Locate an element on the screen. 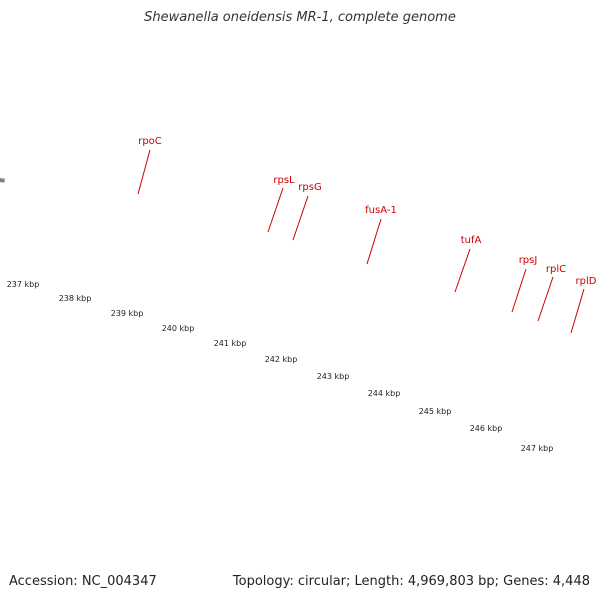 The width and height of the screenshot is (600, 600). scale-label: 245 kbp is located at coordinates (435, 411).